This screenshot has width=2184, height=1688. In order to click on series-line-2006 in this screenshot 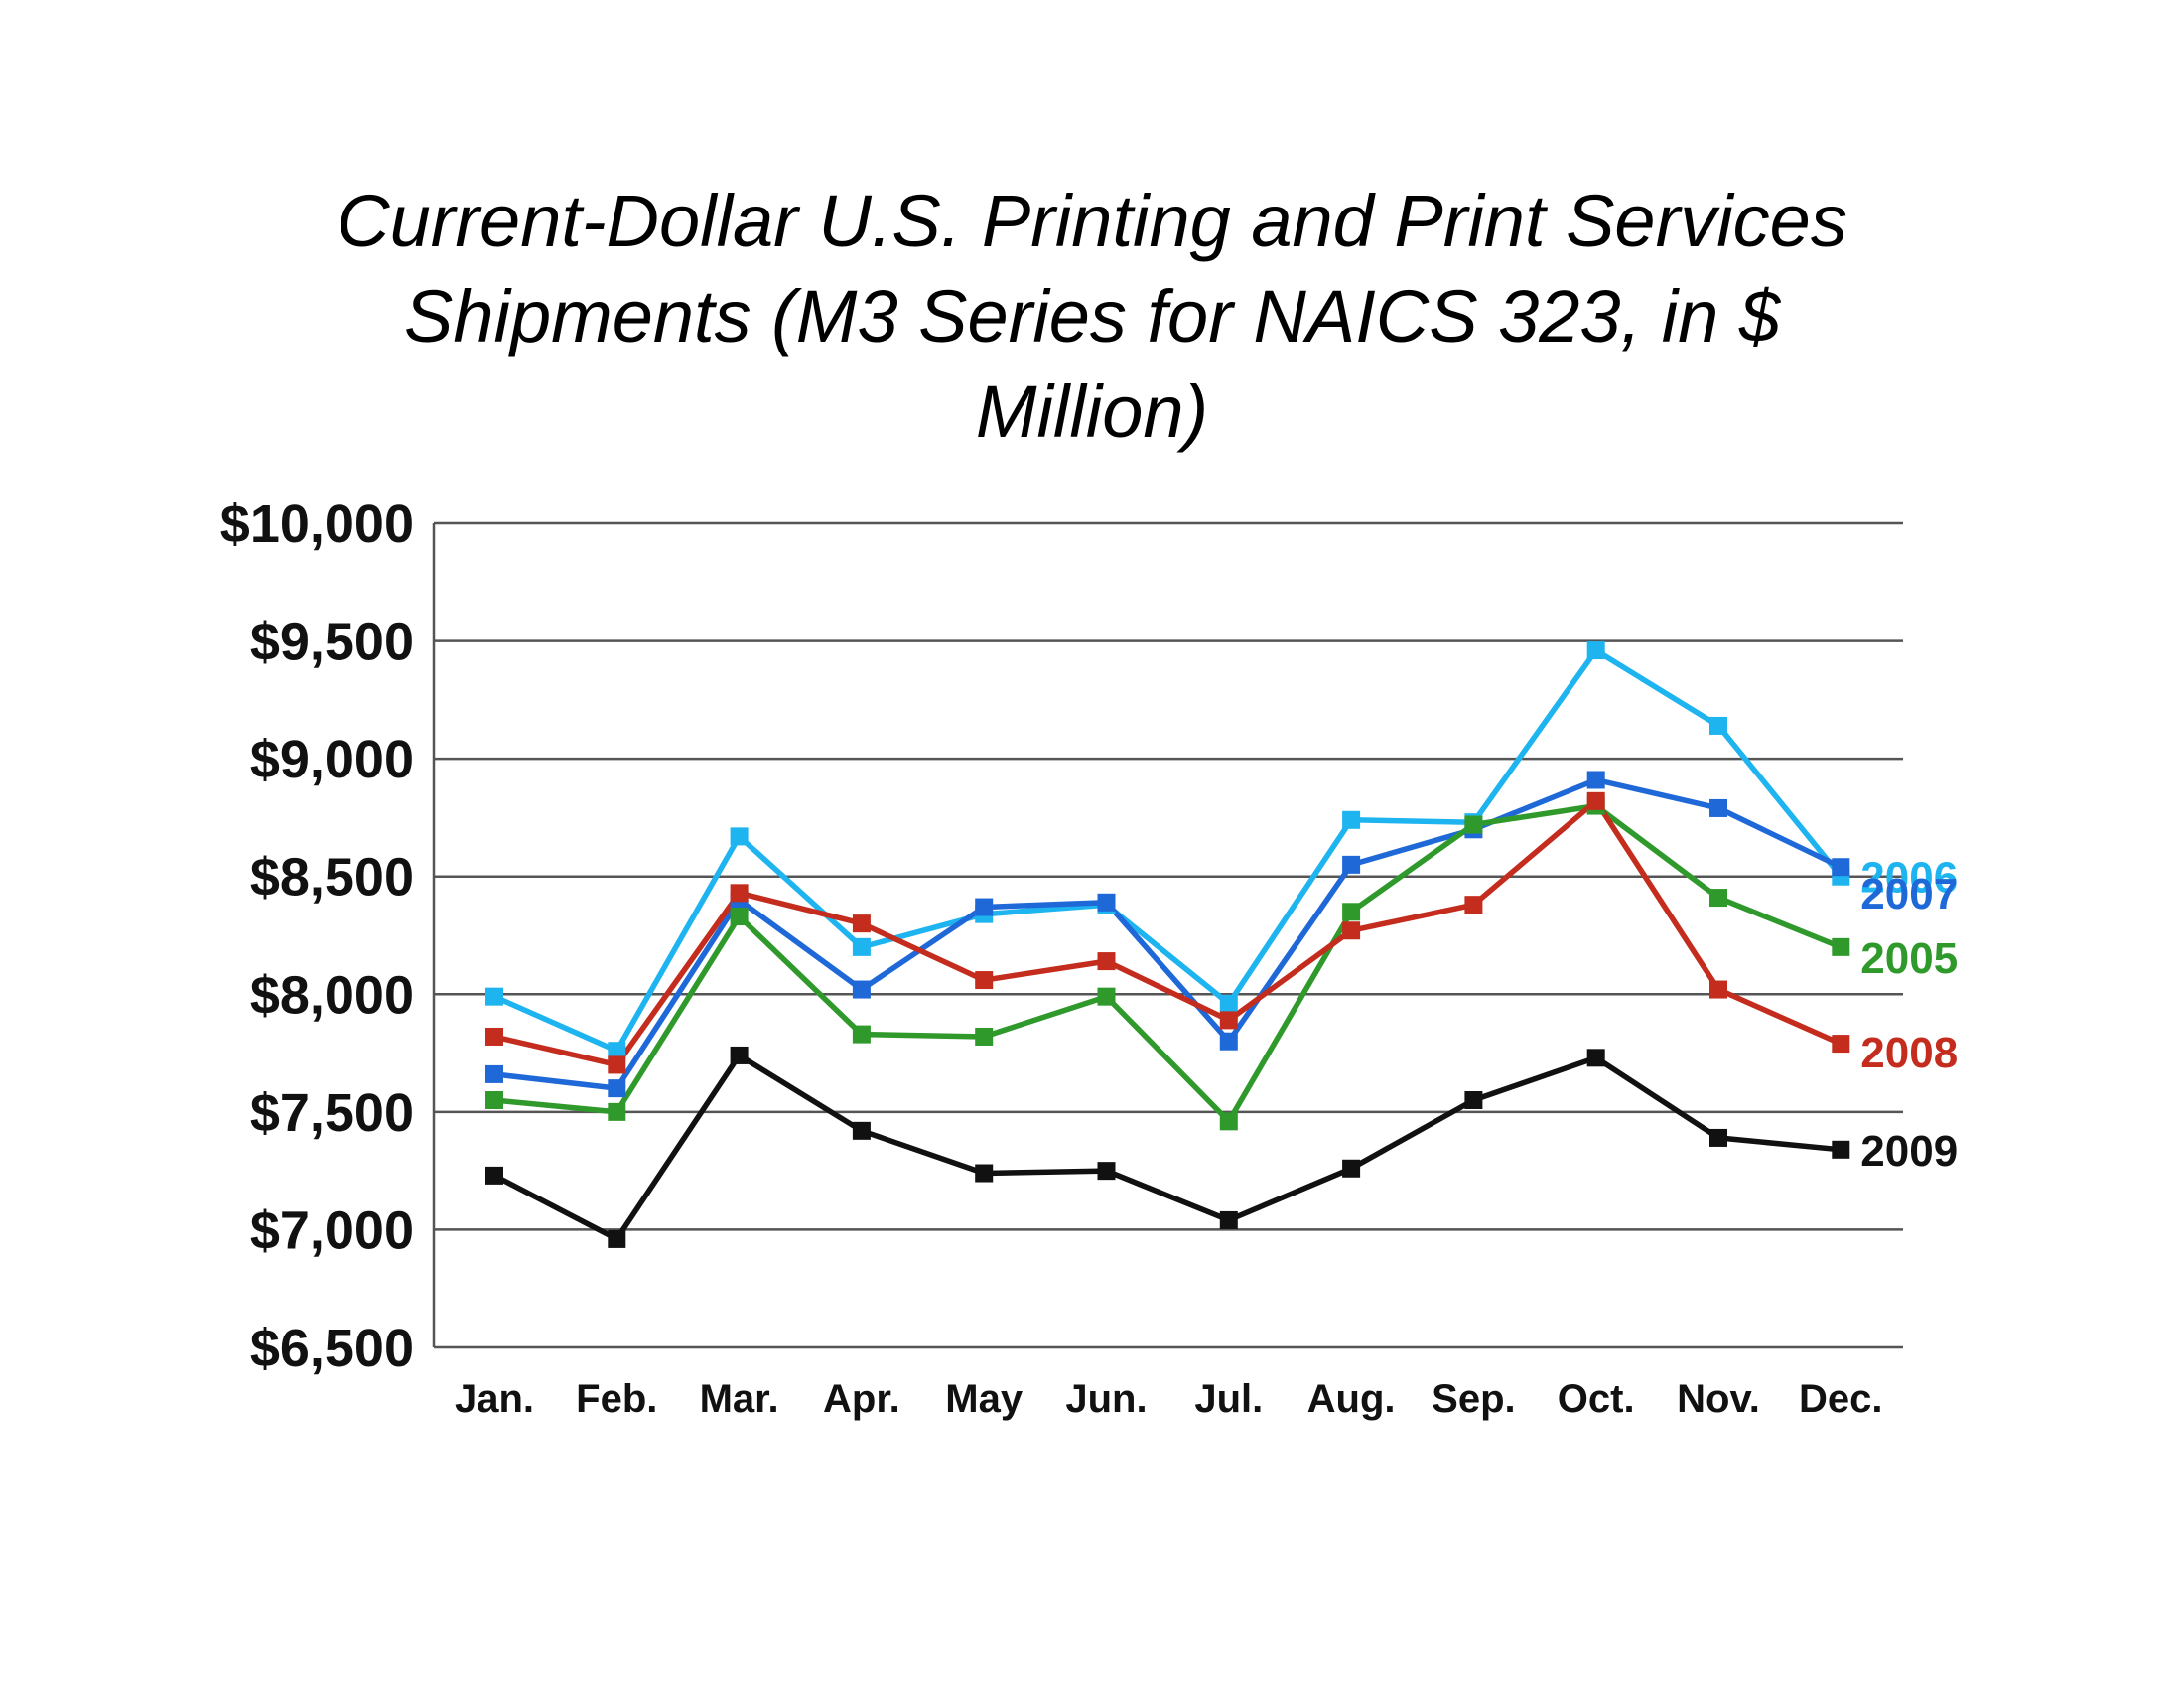, I will do `click(1167, 850)`.